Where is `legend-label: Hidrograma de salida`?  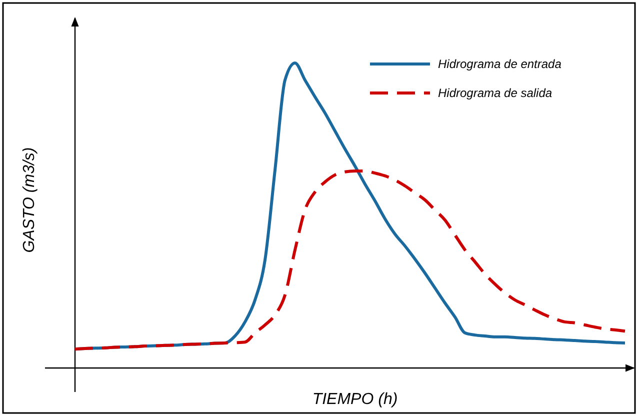
legend-label: Hidrograma de salida is located at coordinates (495, 93).